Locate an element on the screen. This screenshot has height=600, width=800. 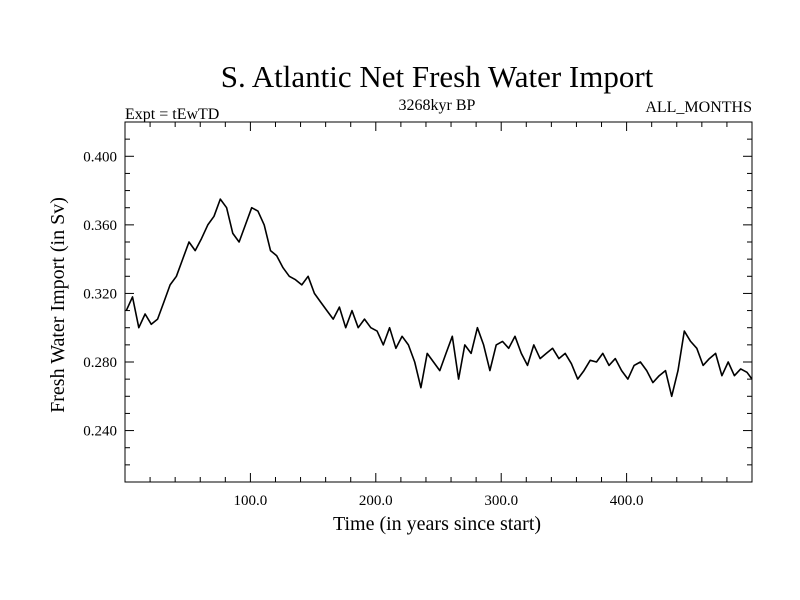
y-tick-labels: 0.240 0.280 0.320 0.360 0.400 is located at coordinates (100, 294).